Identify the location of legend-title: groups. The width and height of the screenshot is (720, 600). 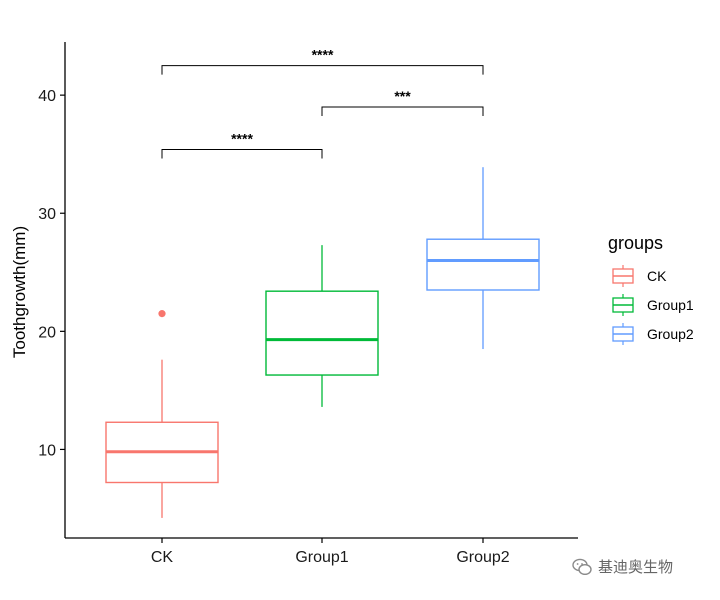
(635, 243).